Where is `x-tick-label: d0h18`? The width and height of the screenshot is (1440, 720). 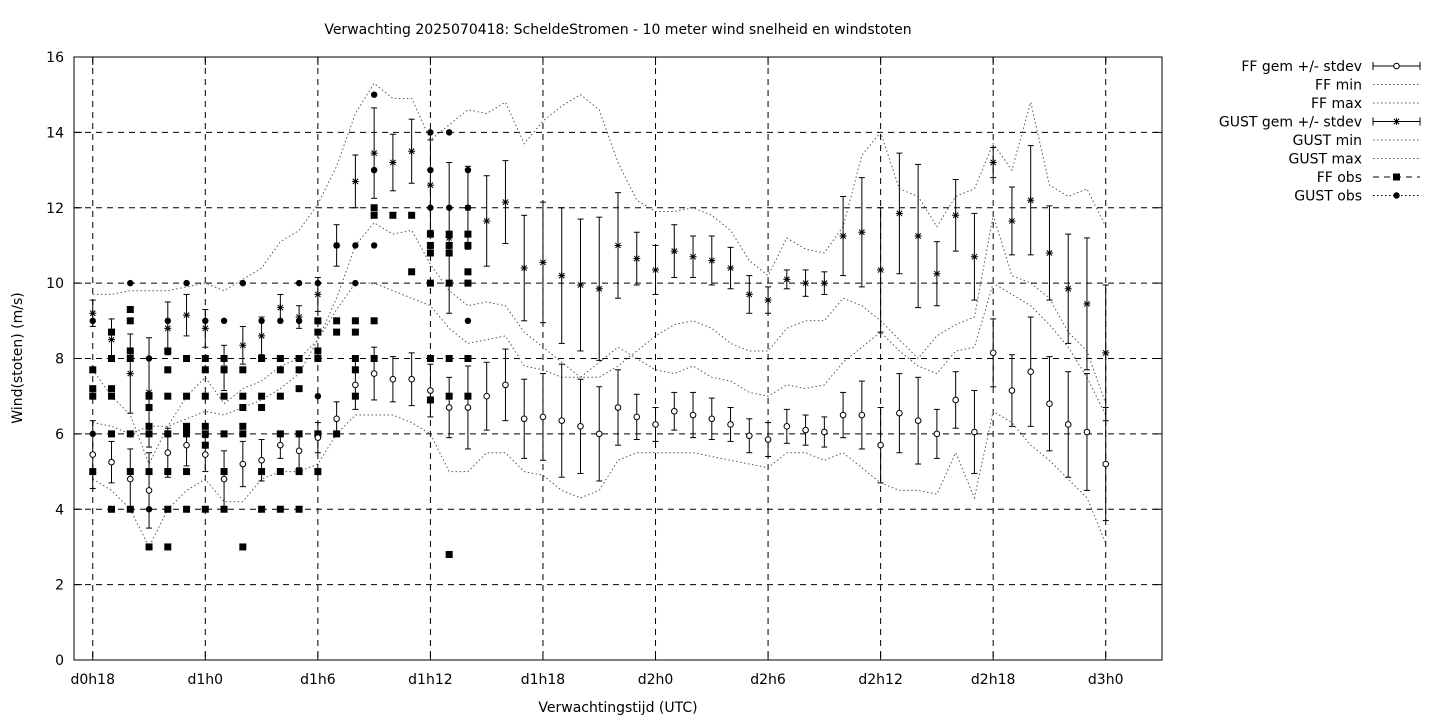 x-tick-label: d0h18 is located at coordinates (93, 680).